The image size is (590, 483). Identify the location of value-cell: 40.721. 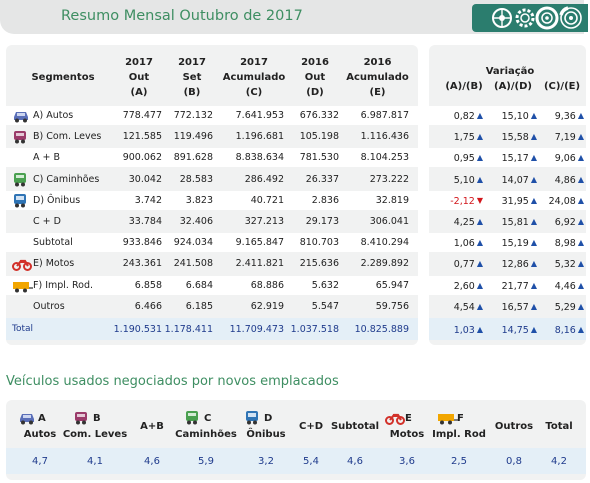
(267, 200).